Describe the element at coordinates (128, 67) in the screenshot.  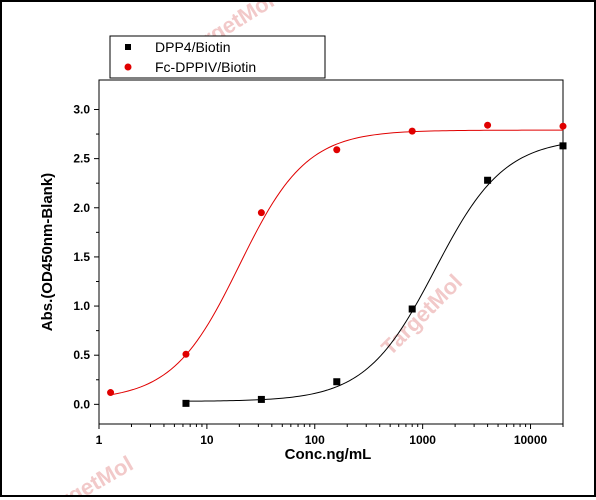
I see `legend-marker-circle` at that location.